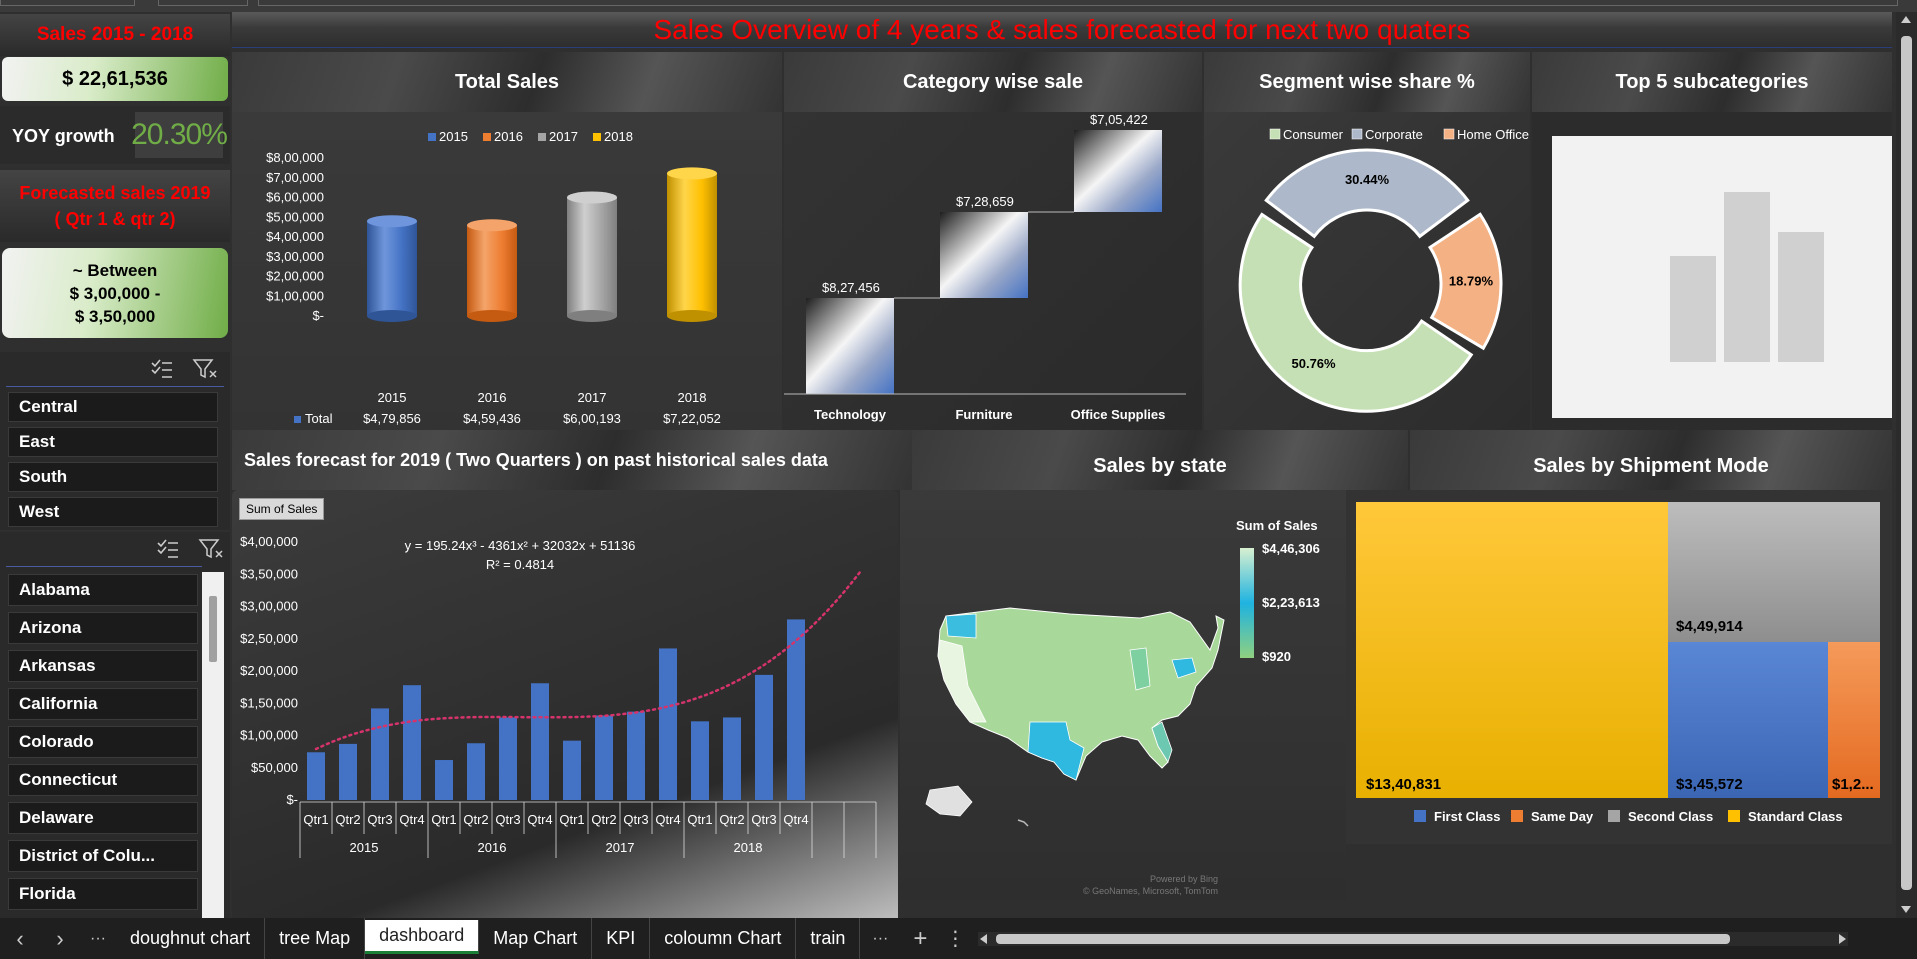 This screenshot has width=1917, height=959. What do you see at coordinates (113, 512) in the screenshot?
I see `slicer-item-west: West` at bounding box center [113, 512].